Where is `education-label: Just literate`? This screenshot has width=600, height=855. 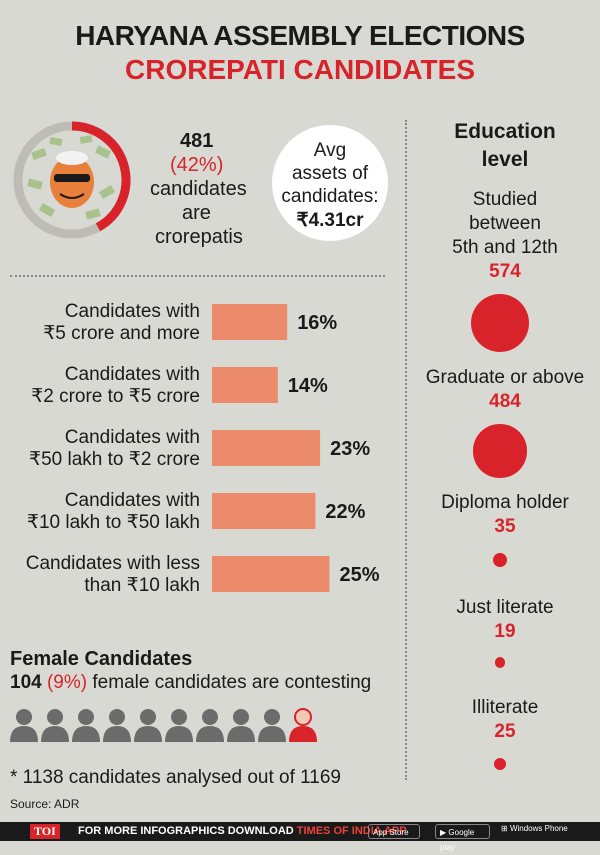 education-label: Just literate is located at coordinates (505, 607).